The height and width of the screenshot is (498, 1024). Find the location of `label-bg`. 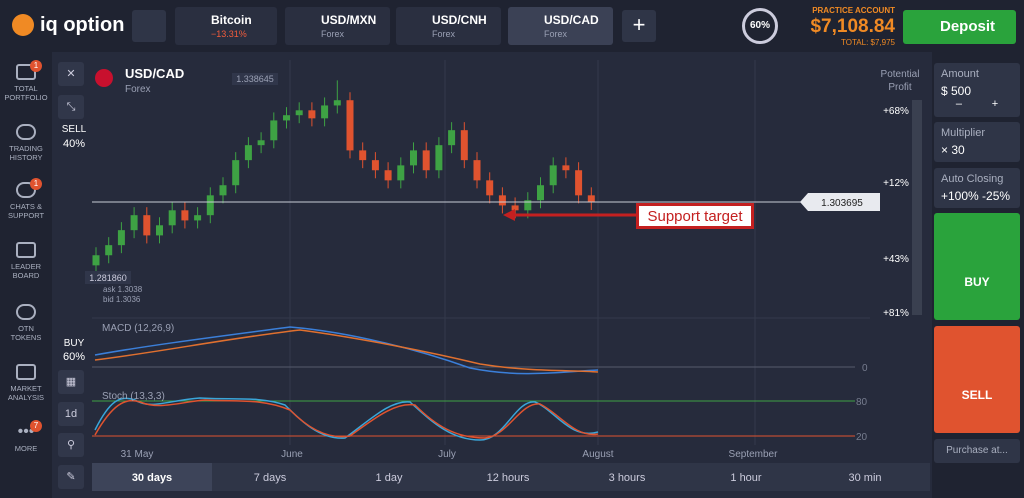

label-bg is located at coordinates (108, 277).